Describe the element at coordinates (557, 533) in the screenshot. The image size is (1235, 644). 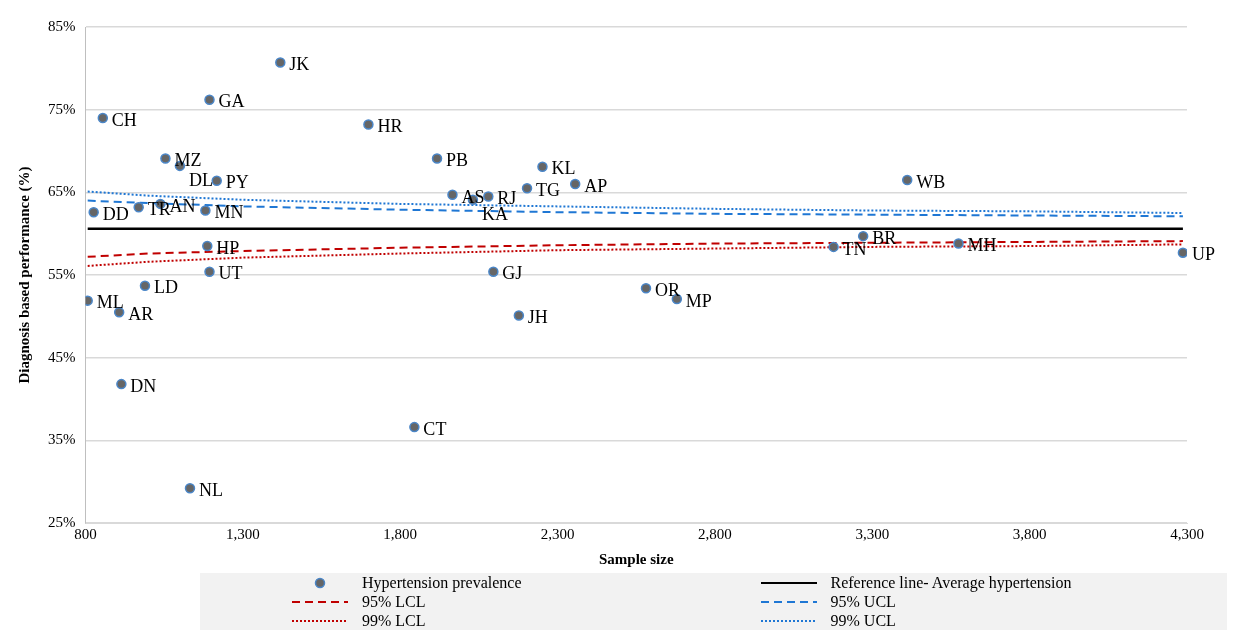
I see `x-tick-label: 2,300` at that location.